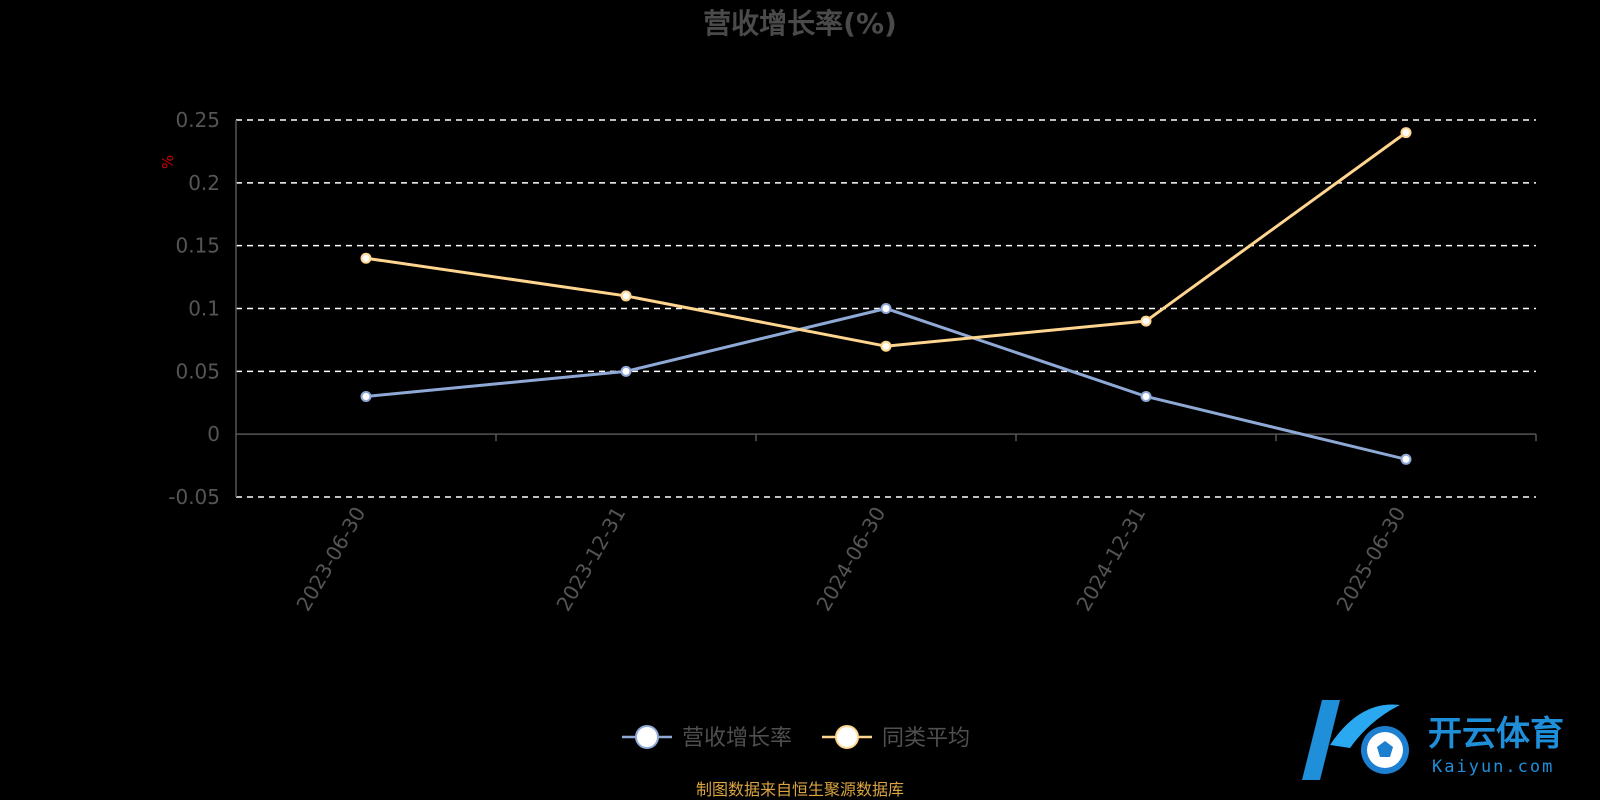  I want to click on x-tick-label: 2023-06-30, so click(330, 559).